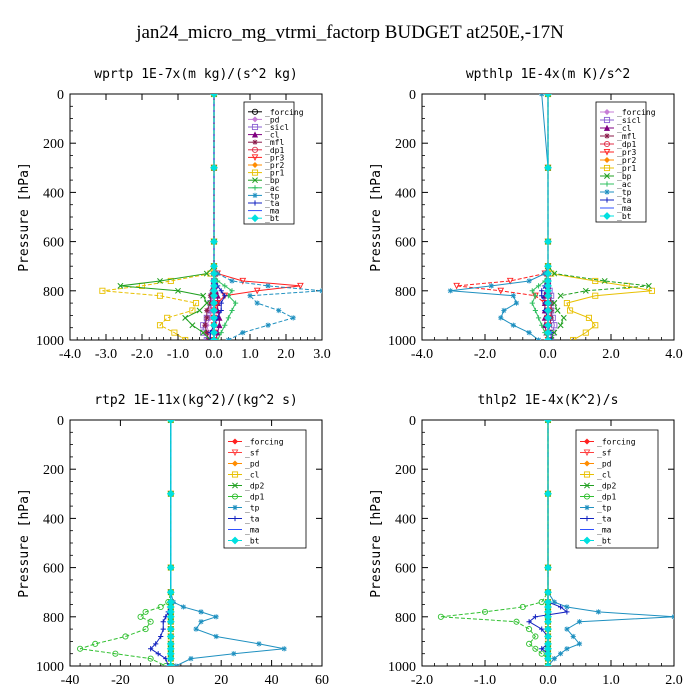 This screenshot has width=700, height=700. I want to click on legend-label: _dp1, so click(274, 150).